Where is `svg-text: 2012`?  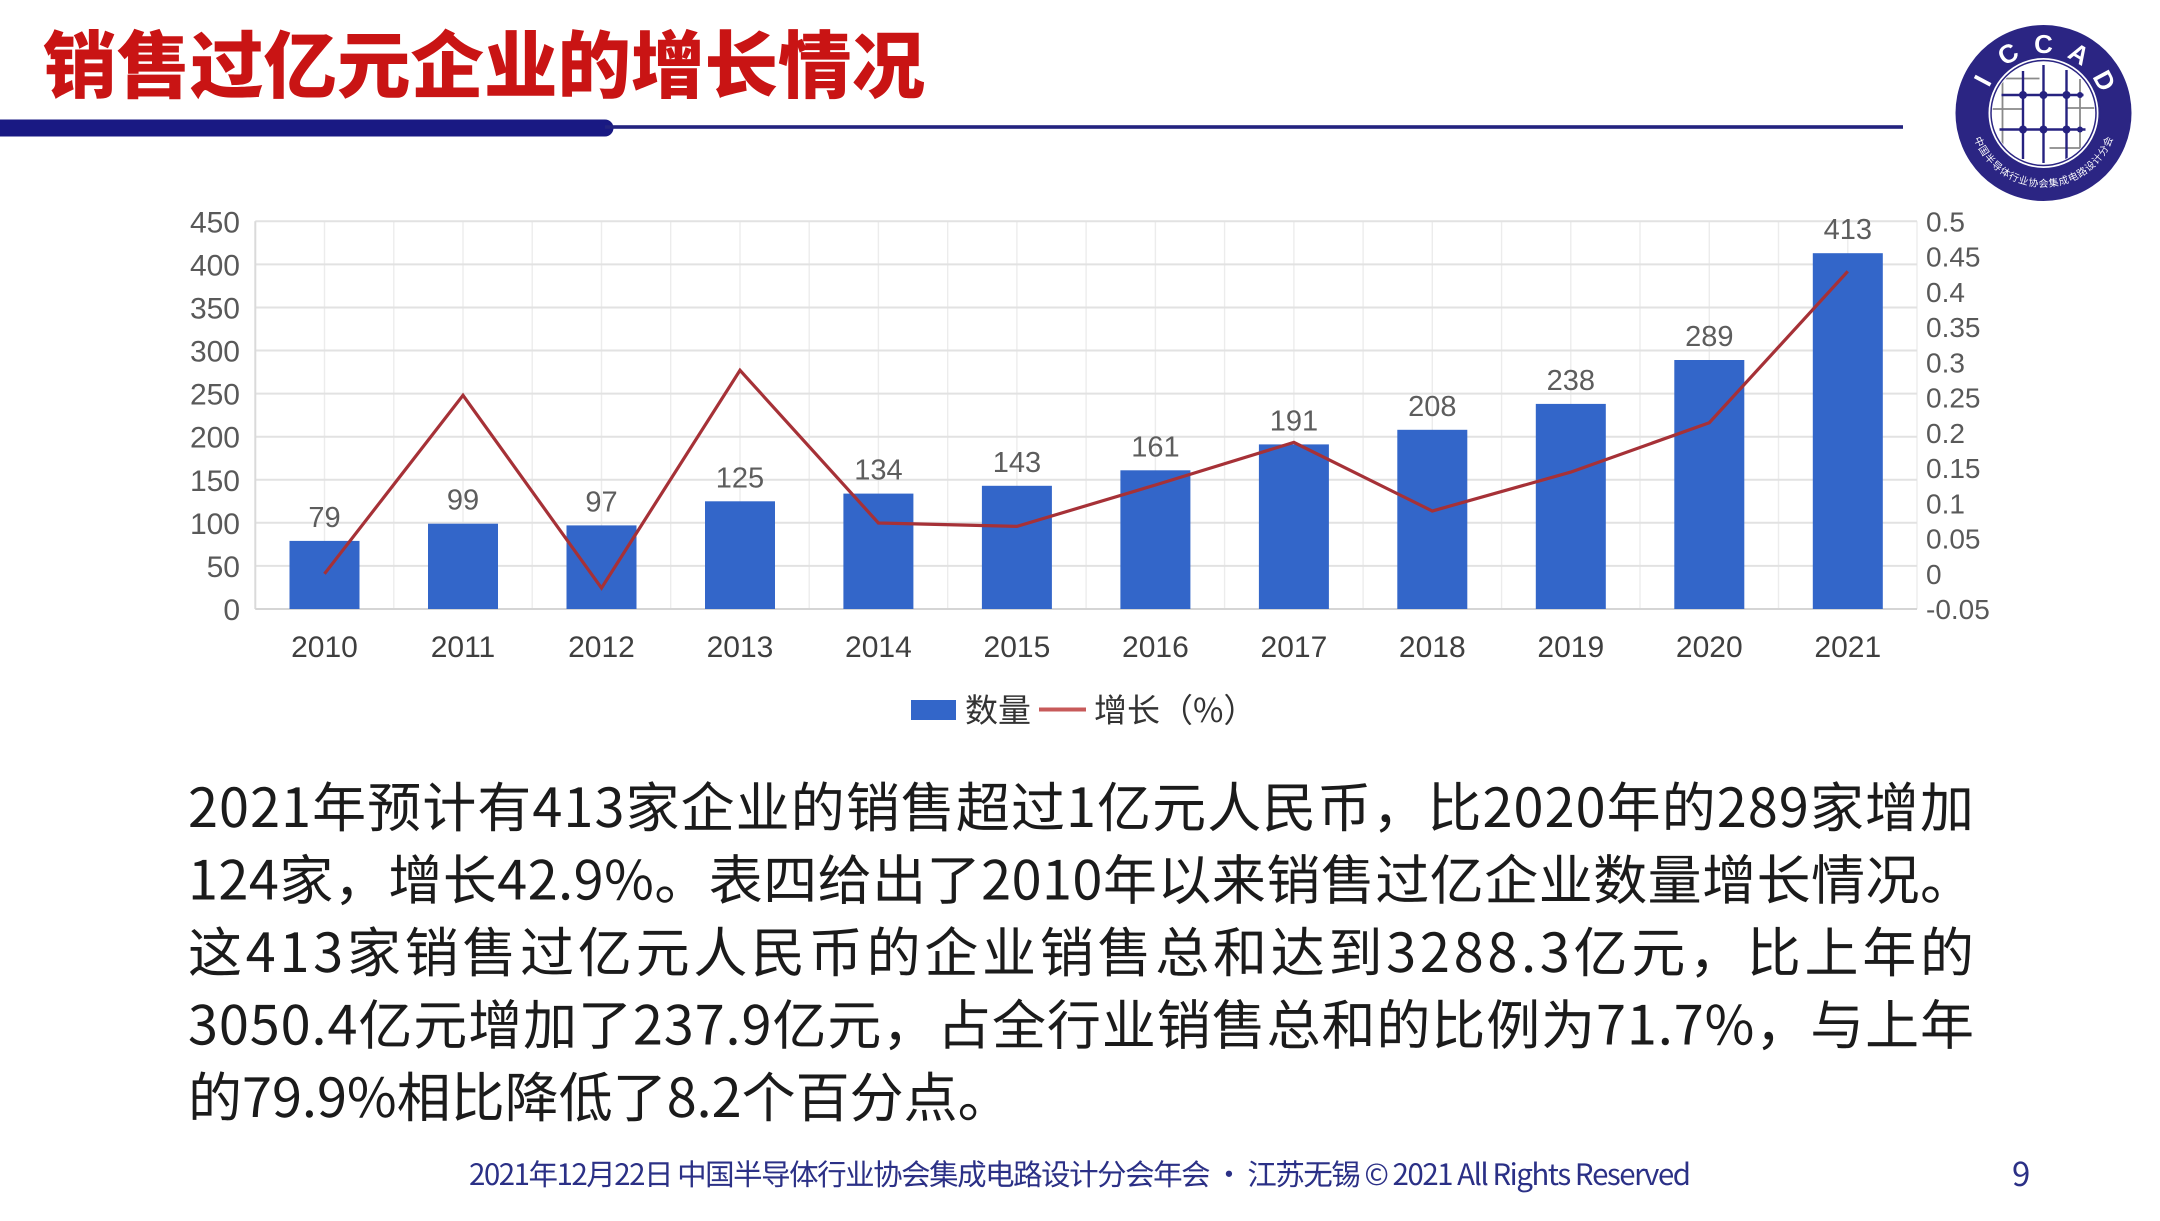
svg-text: 2012 is located at coordinates (601, 647).